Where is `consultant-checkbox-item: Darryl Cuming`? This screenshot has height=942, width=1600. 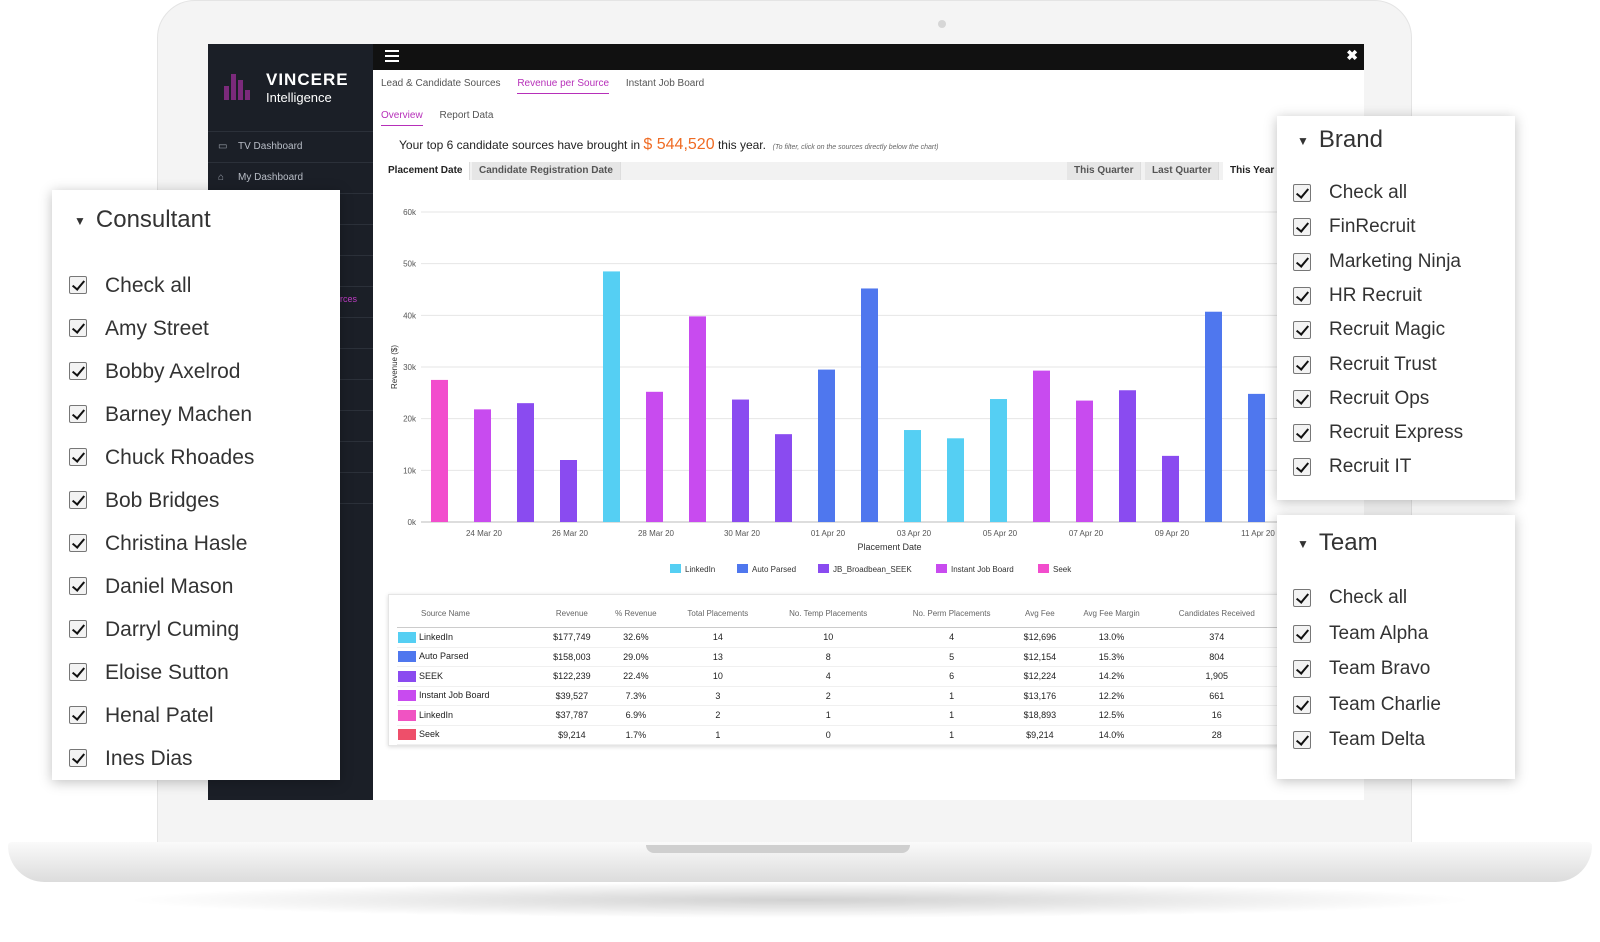 consultant-checkbox-item: Darryl Cuming is located at coordinates (154, 630).